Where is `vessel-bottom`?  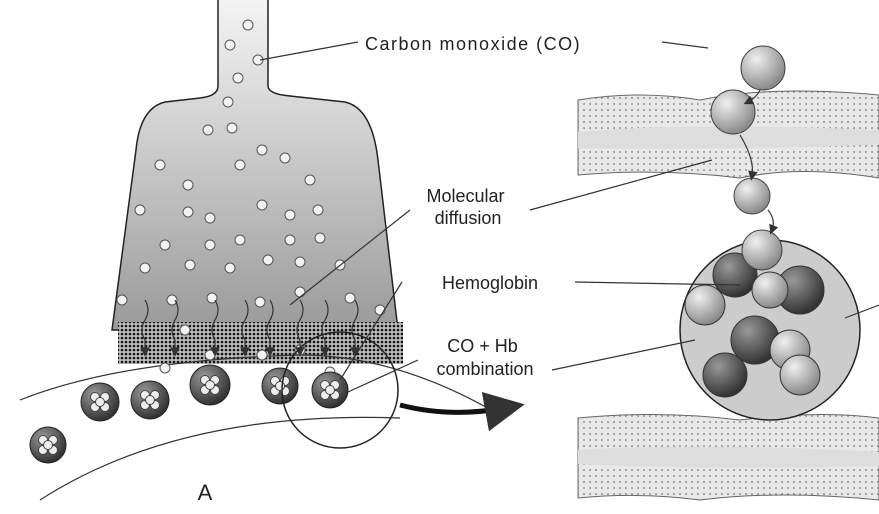 vessel-bottom is located at coordinates (220, 458).